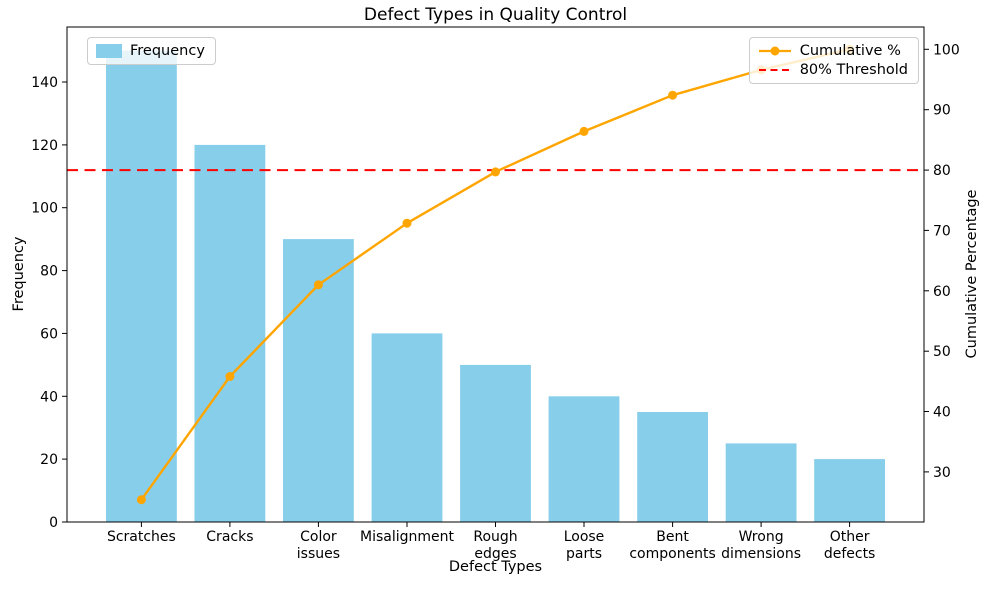 This screenshot has height=590, width=989. I want to click on bar-other-defects, so click(849, 490).